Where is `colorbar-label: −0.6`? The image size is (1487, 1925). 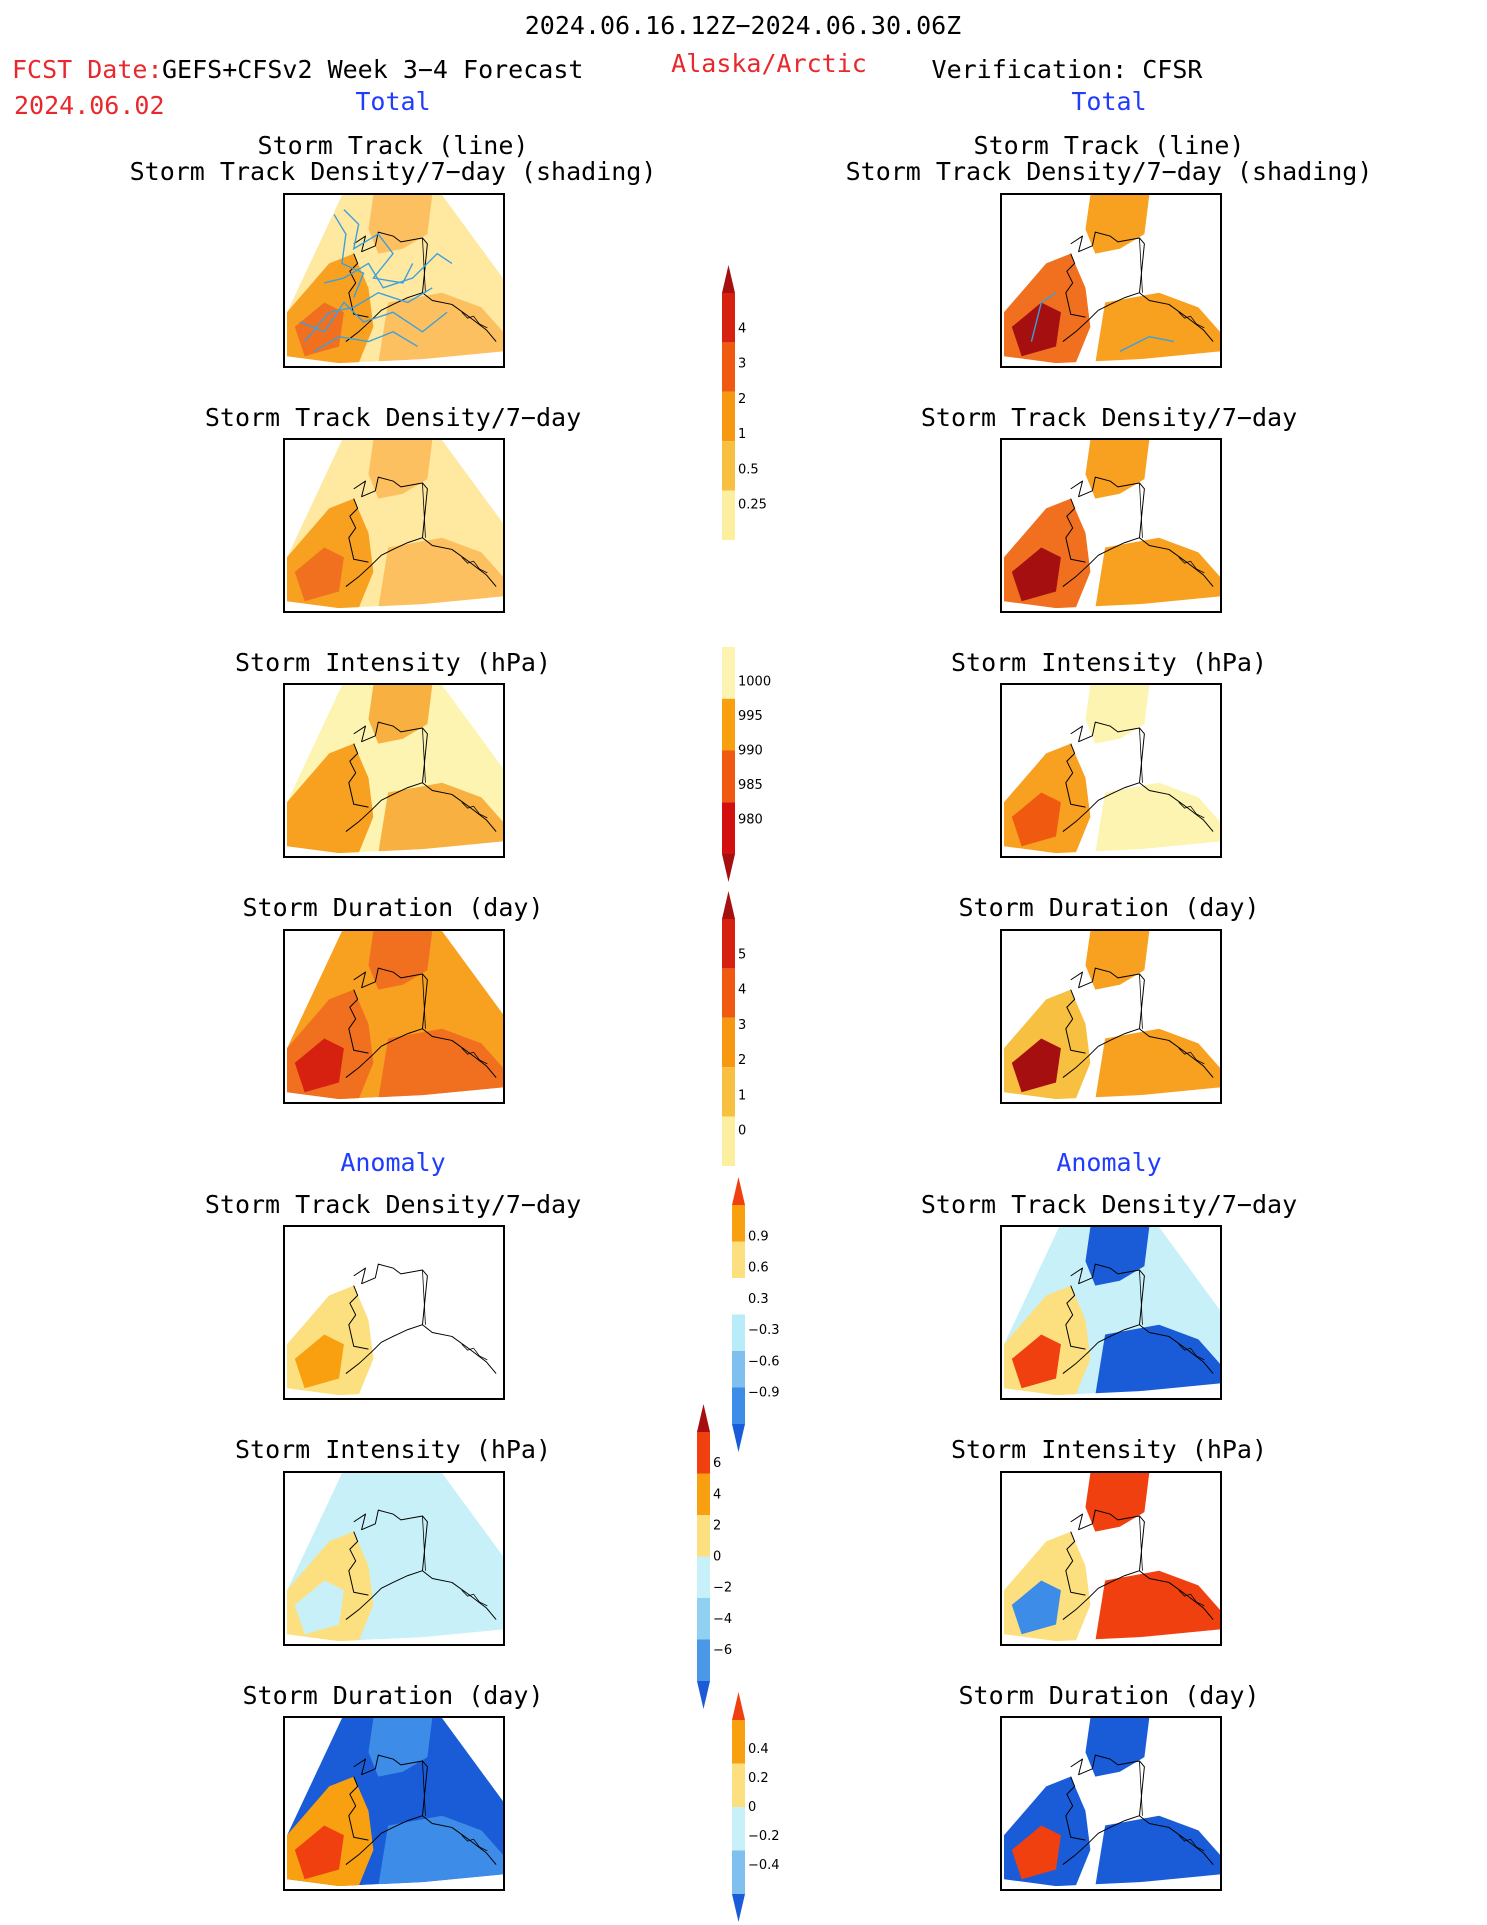 colorbar-label: −0.6 is located at coordinates (764, 1361).